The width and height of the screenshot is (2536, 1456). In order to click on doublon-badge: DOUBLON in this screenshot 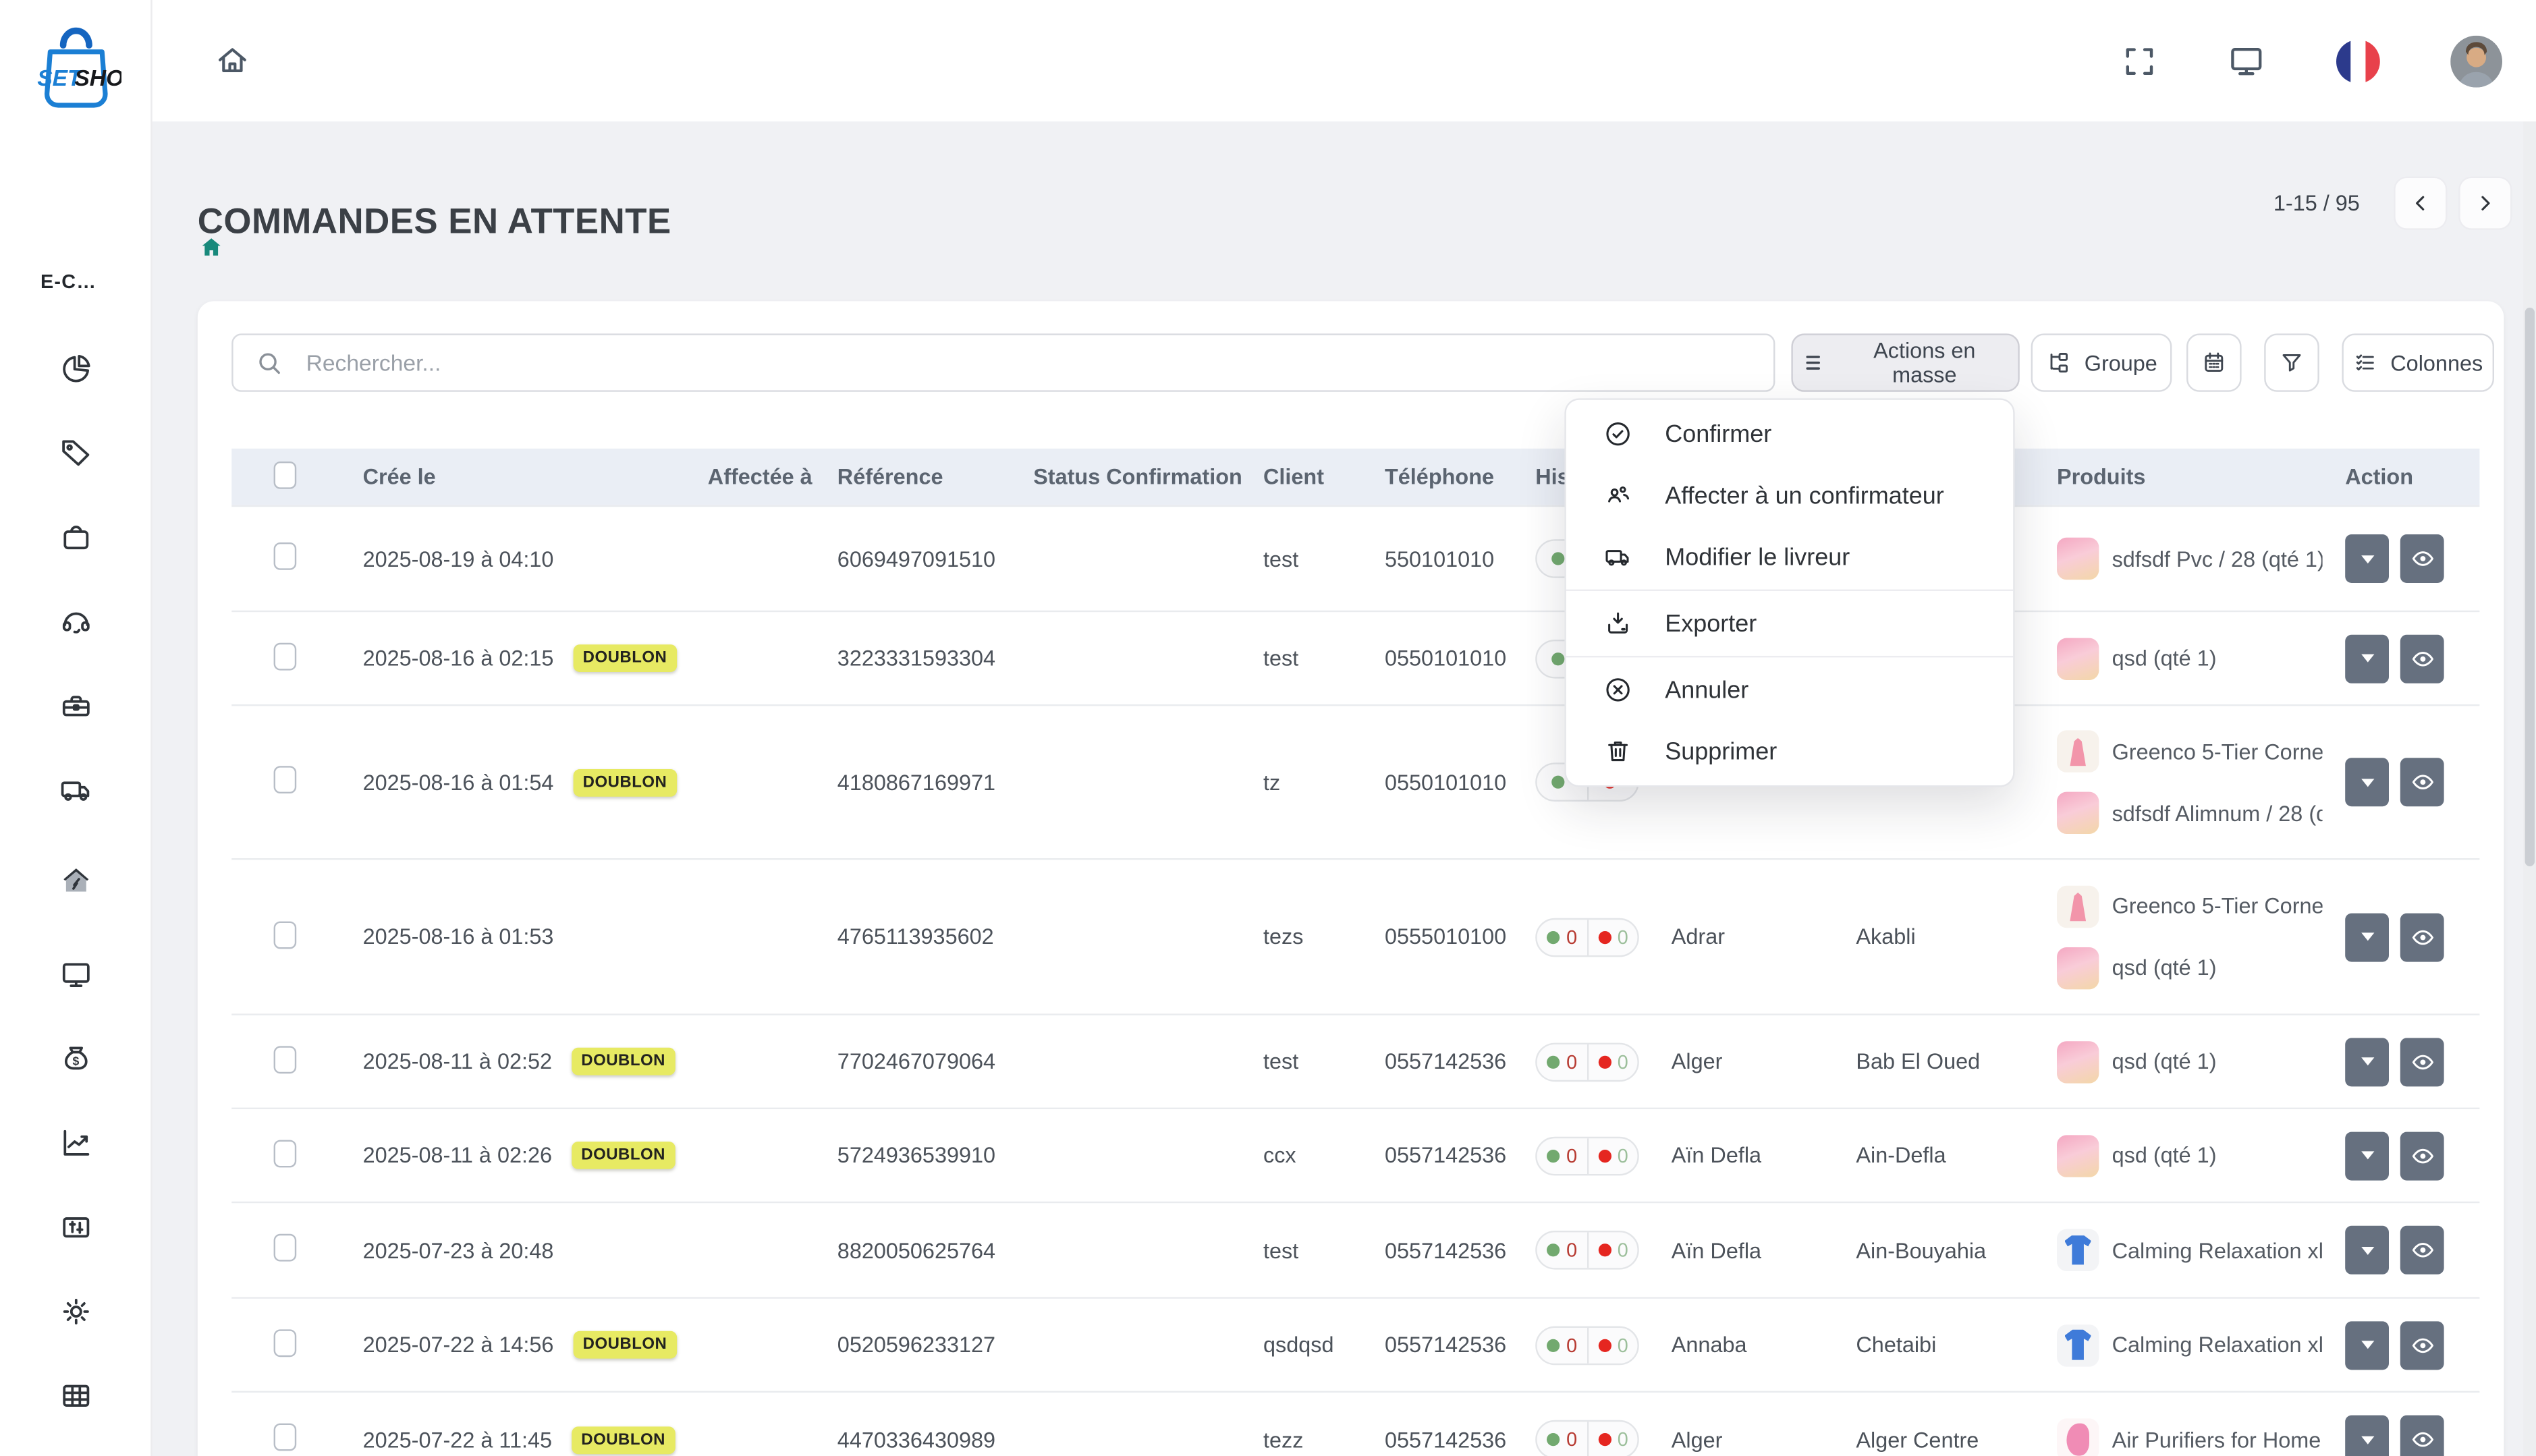, I will do `click(623, 1439)`.